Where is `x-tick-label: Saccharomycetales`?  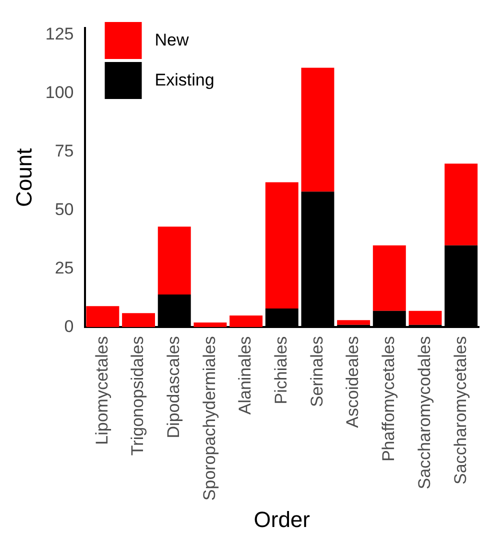 x-tick-label: Saccharomycetales is located at coordinates (460, 410).